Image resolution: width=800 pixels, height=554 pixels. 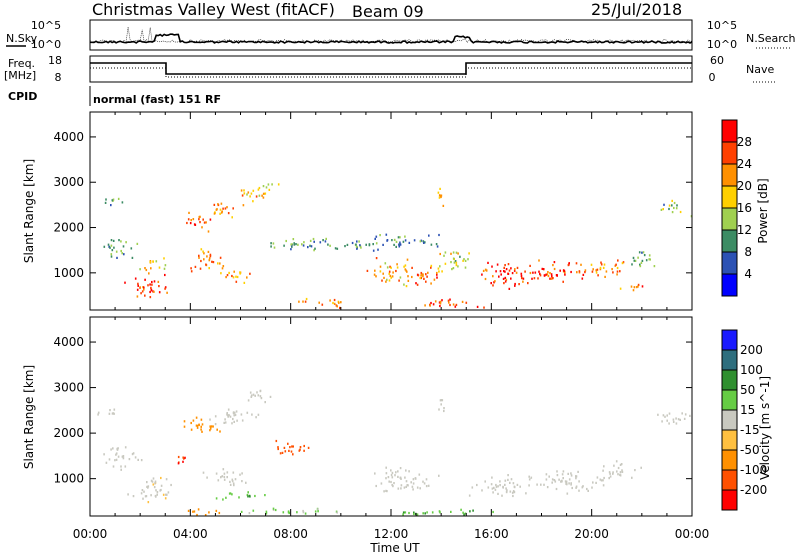 I want to click on nave-label: Nave, so click(x=760, y=69).